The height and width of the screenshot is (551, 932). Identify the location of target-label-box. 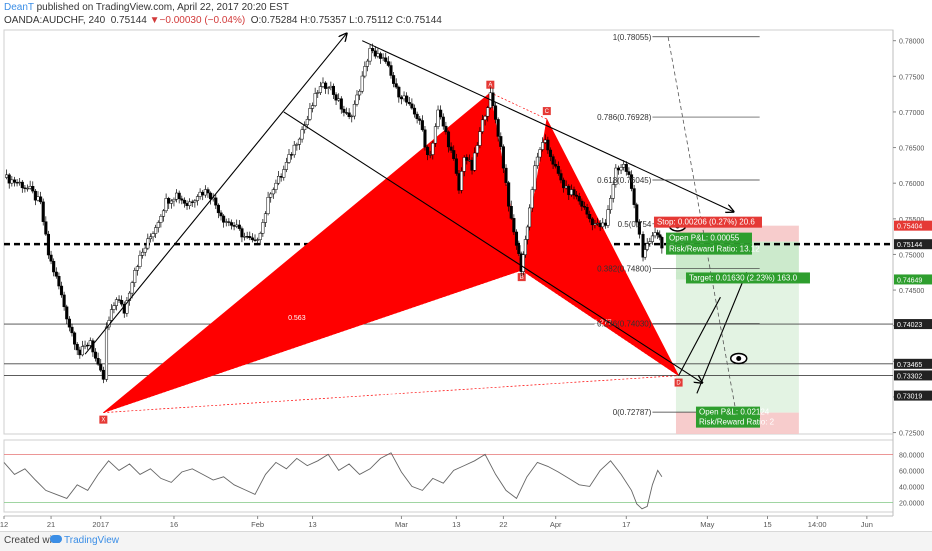
(747, 278).